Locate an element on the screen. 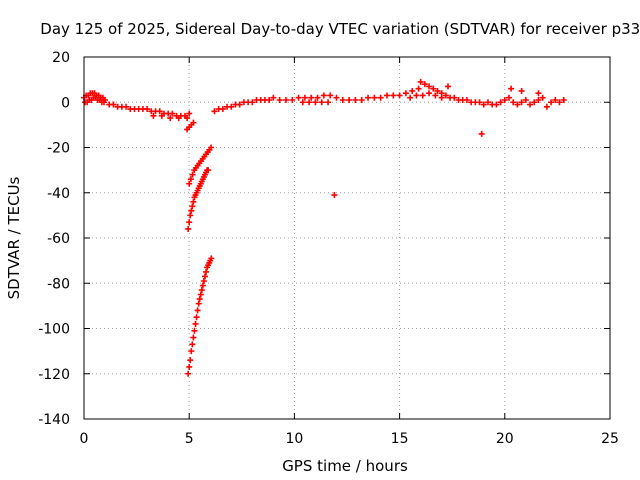  series-baseline-15-17b is located at coordinates (426, 95).